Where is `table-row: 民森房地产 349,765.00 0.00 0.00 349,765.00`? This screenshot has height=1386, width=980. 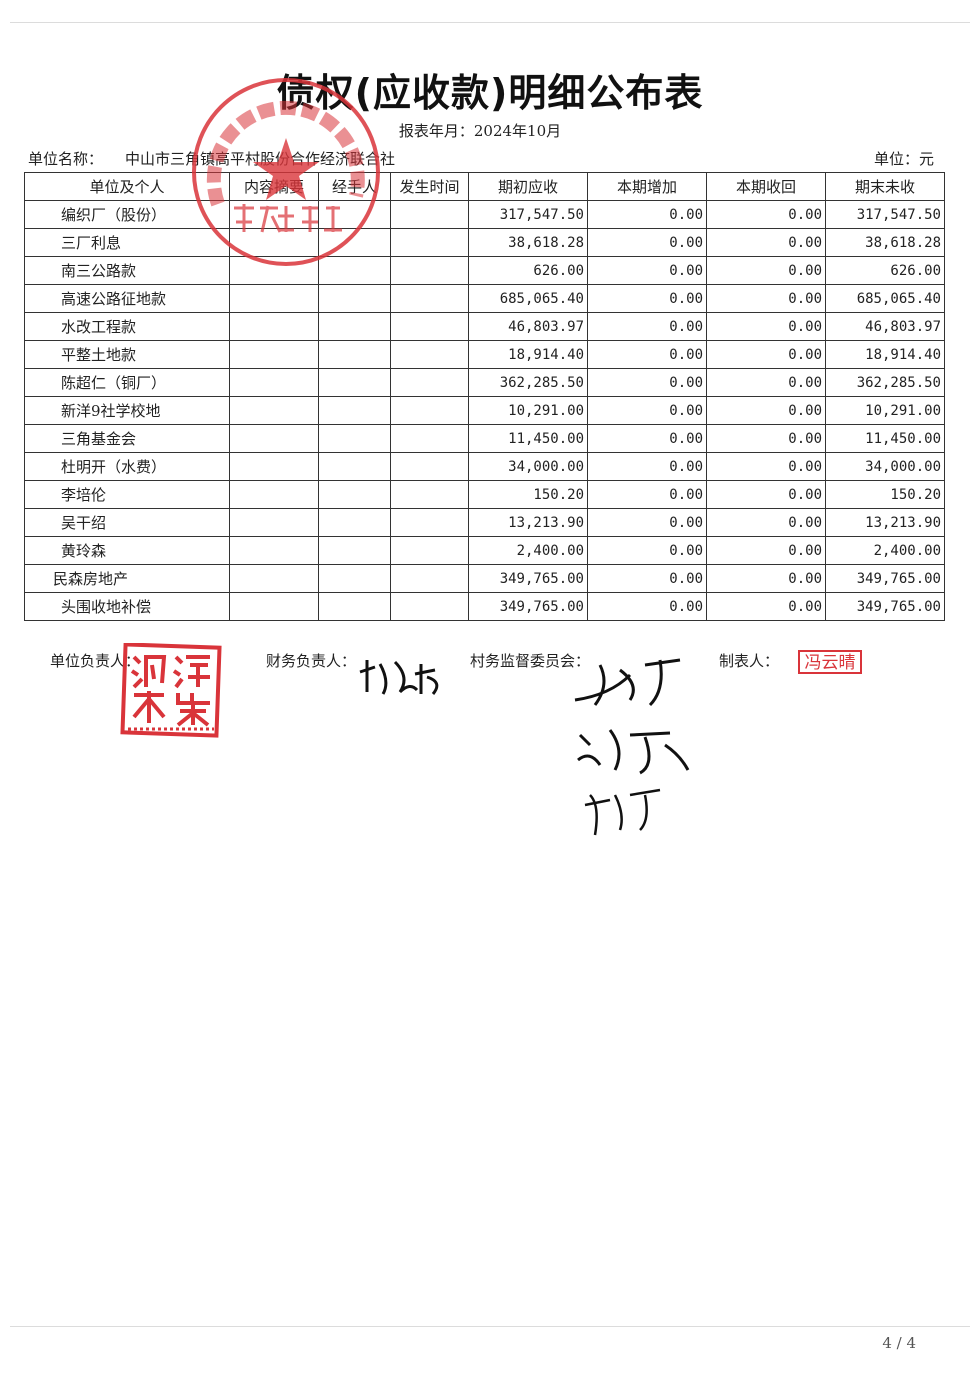
table-row: 民森房地产 349,765.00 0.00 0.00 349,765.00 is located at coordinates (484, 578).